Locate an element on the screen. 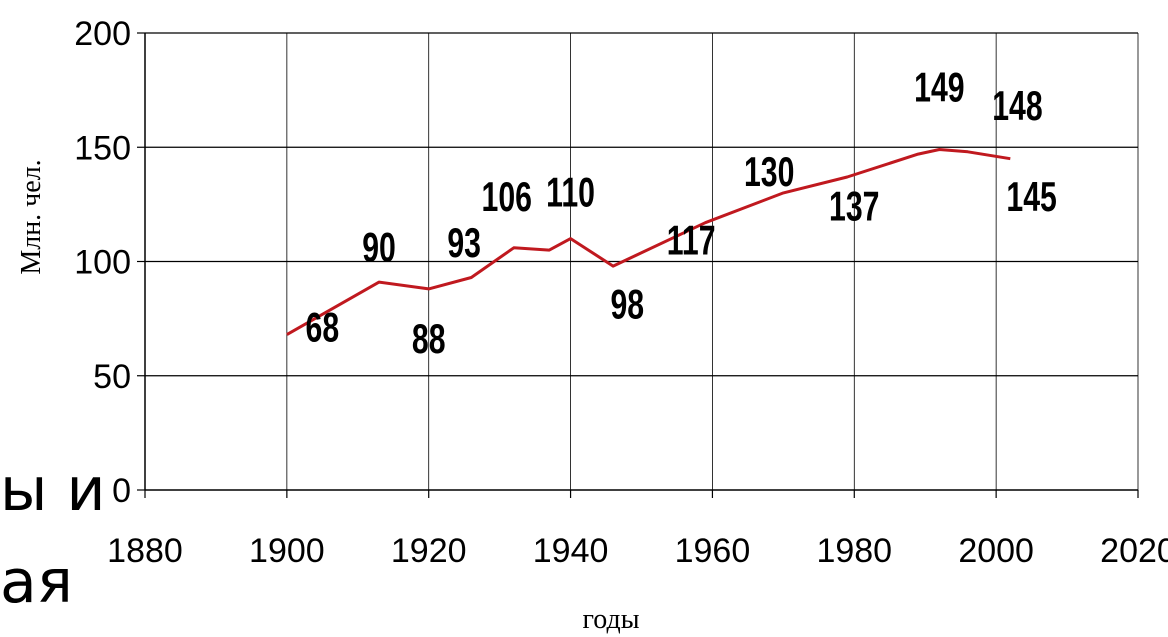  data-label-137: 137 is located at coordinates (854, 205).